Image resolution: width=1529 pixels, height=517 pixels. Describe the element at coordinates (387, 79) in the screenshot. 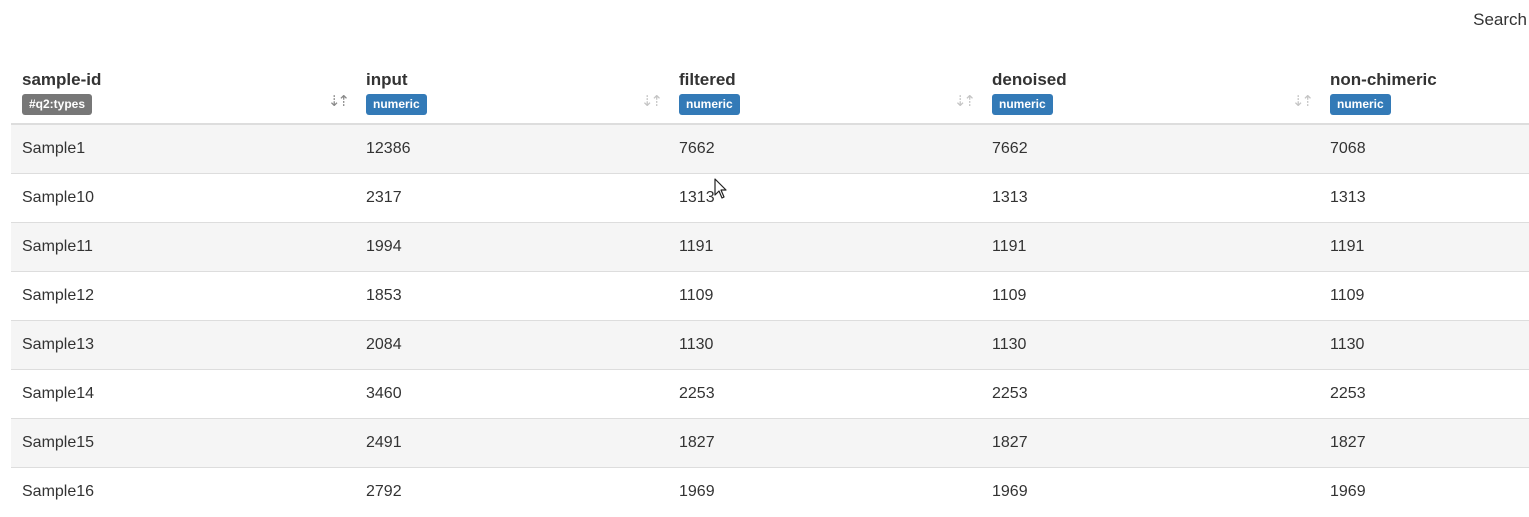

I see `column-title: input` at that location.